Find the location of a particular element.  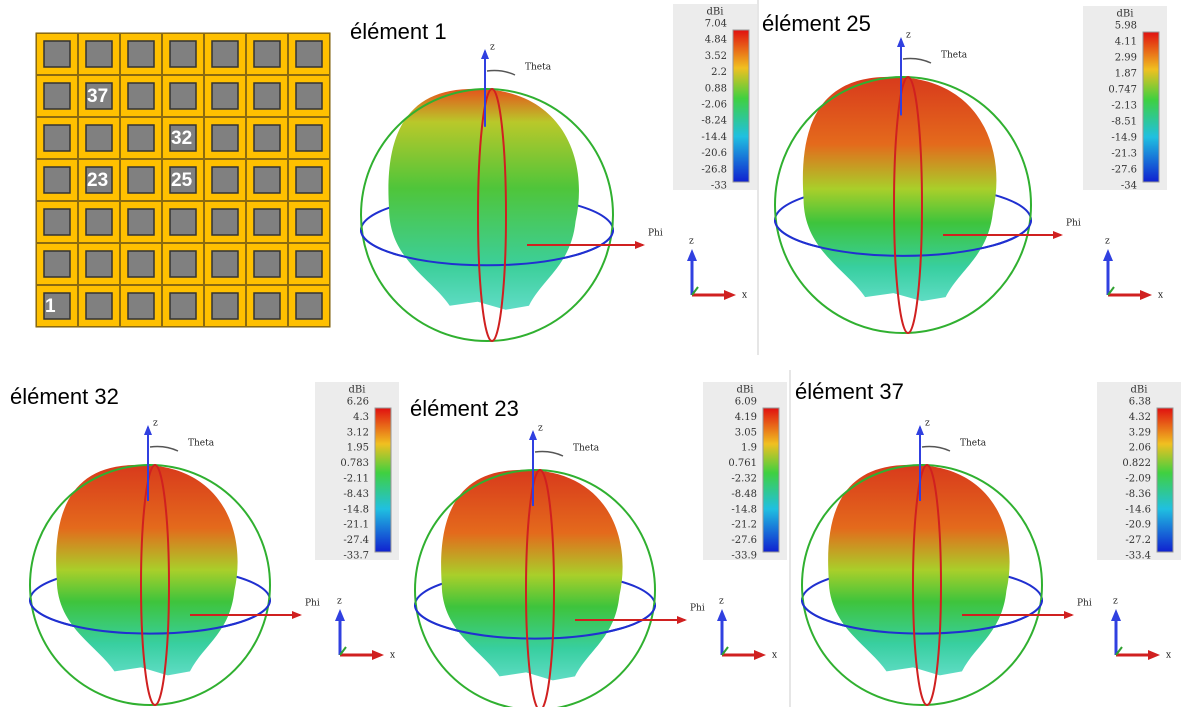

antenna-array: 1 23 25 32 37 is located at coordinates (183, 180).